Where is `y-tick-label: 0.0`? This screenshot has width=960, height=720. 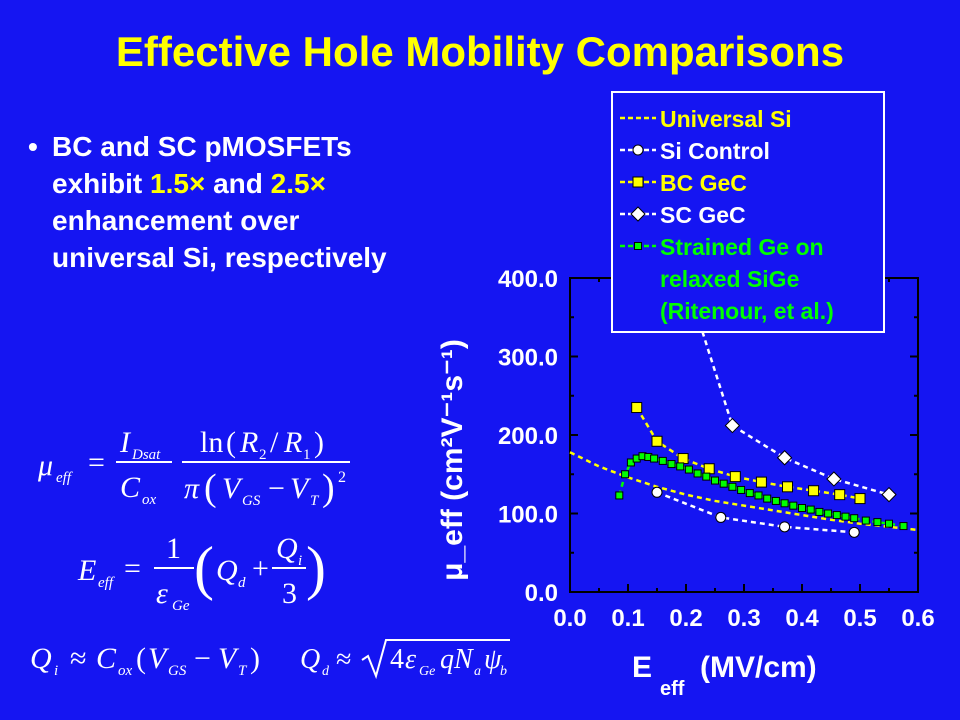
y-tick-label: 0.0 is located at coordinates (541, 593).